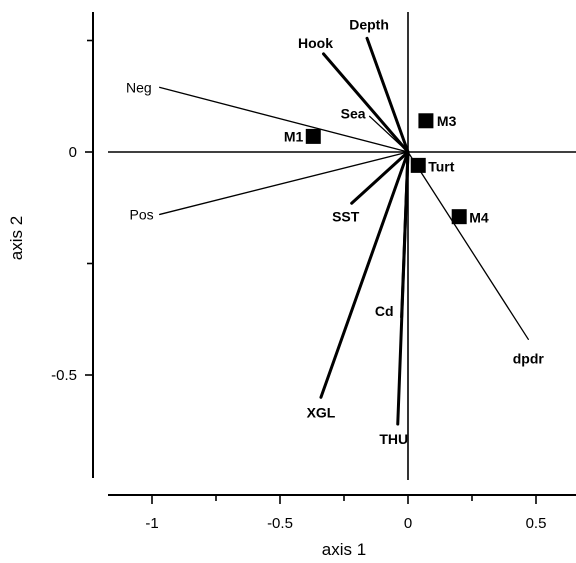 This screenshot has height=563, width=576. I want to click on vector-pos, so click(284, 183).